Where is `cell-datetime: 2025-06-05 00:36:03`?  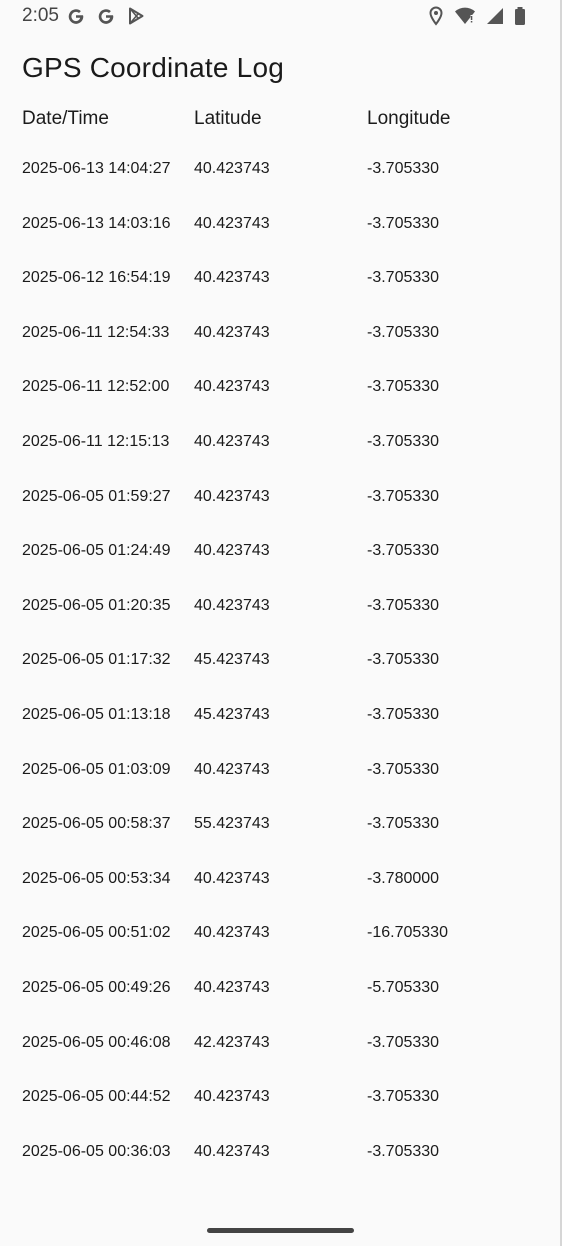
cell-datetime: 2025-06-05 00:36:03 is located at coordinates (96, 1151).